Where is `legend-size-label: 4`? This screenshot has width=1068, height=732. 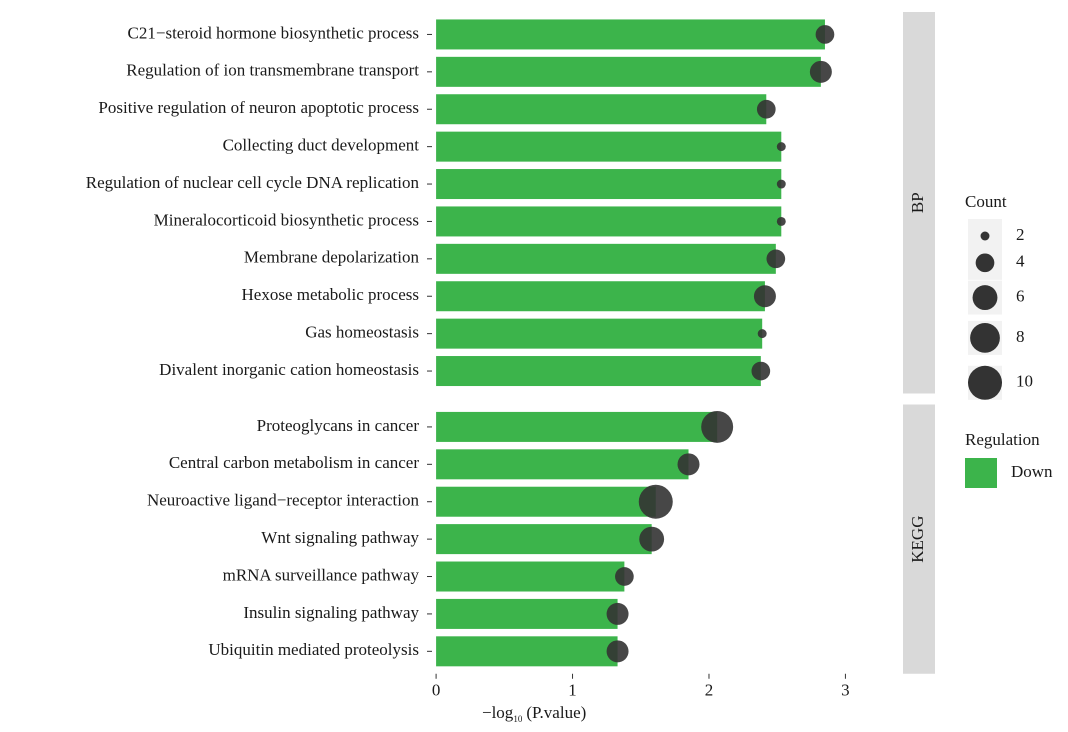
legend-size-label: 4 is located at coordinates (1020, 261).